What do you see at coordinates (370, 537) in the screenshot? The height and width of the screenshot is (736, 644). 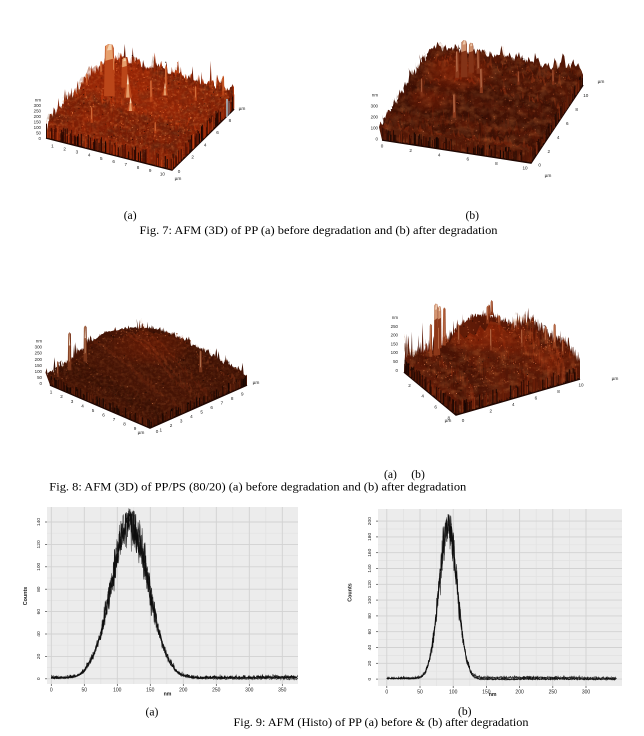 I see `svg-text: 180` at bounding box center [370, 537].